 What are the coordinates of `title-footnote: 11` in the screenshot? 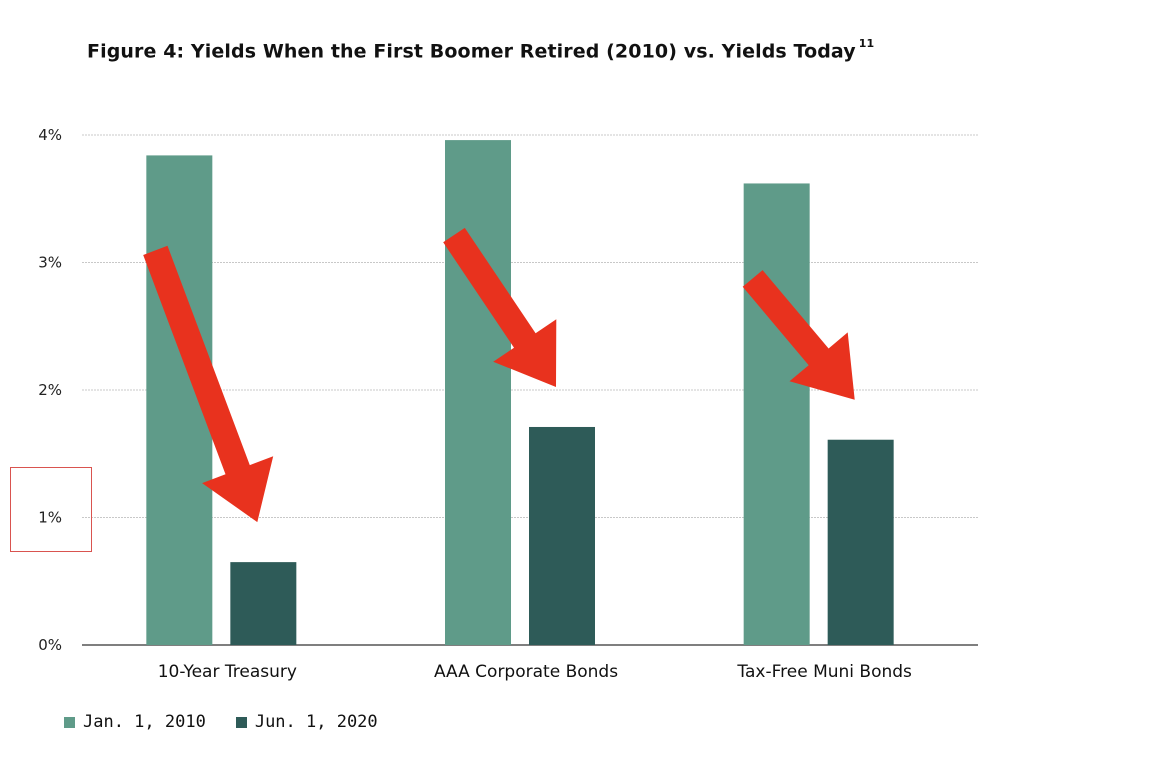 It's located at (866, 43).